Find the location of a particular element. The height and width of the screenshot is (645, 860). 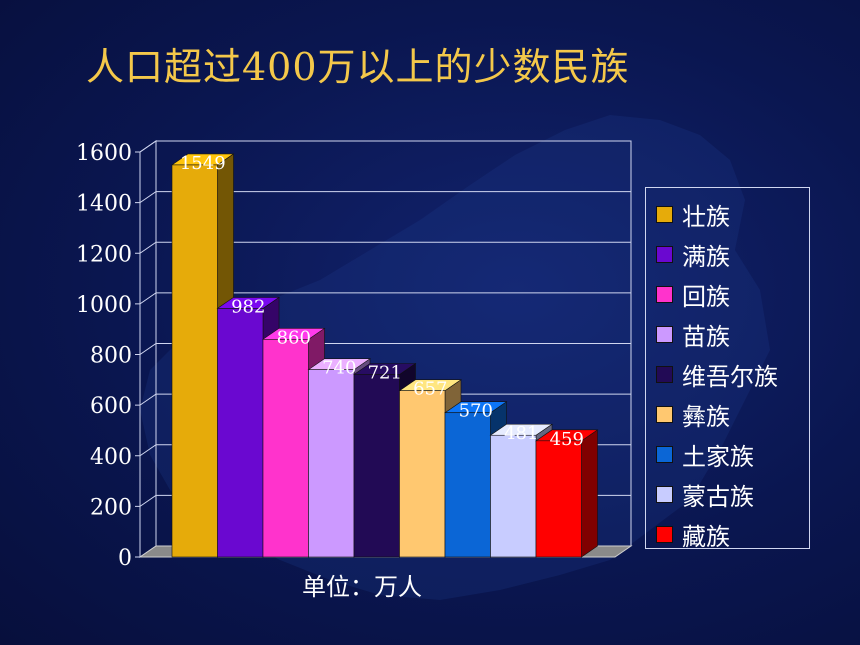

legend-item: 土家族 is located at coordinates (727, 454).